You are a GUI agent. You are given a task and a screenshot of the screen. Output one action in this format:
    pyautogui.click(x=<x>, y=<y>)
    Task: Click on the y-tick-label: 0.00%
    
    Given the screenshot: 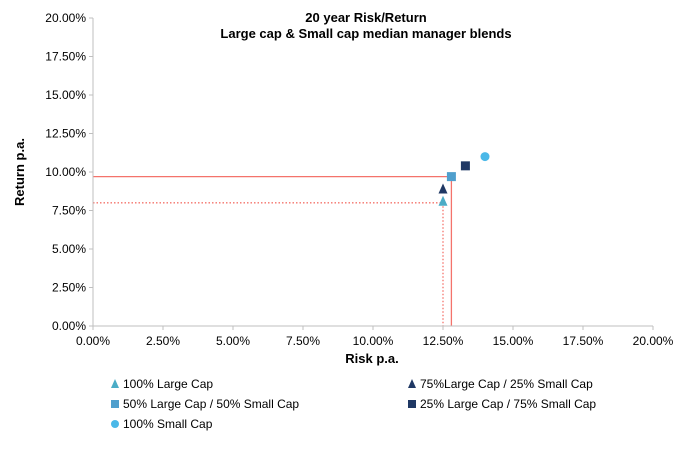 What is the action you would take?
    pyautogui.click(x=69, y=326)
    